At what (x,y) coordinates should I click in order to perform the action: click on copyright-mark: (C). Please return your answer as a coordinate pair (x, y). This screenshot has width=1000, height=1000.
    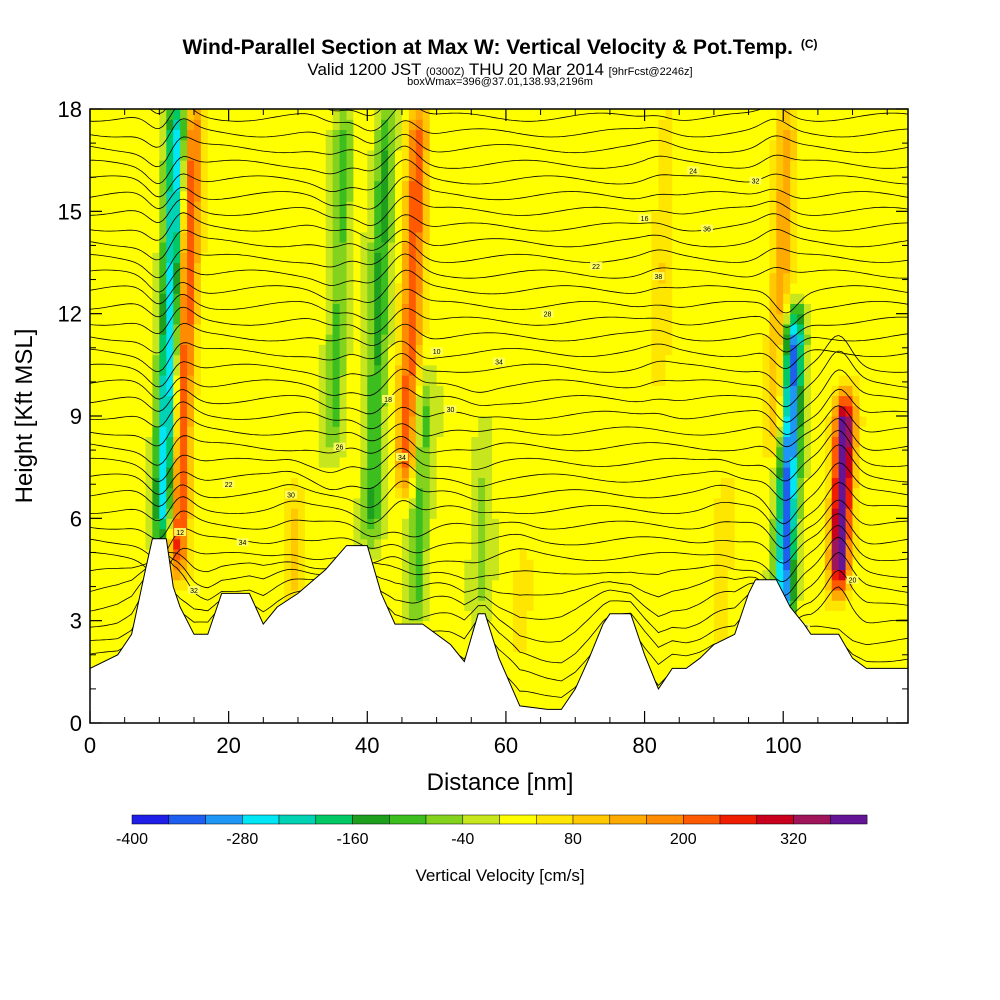
    Looking at the image, I should click on (809, 44).